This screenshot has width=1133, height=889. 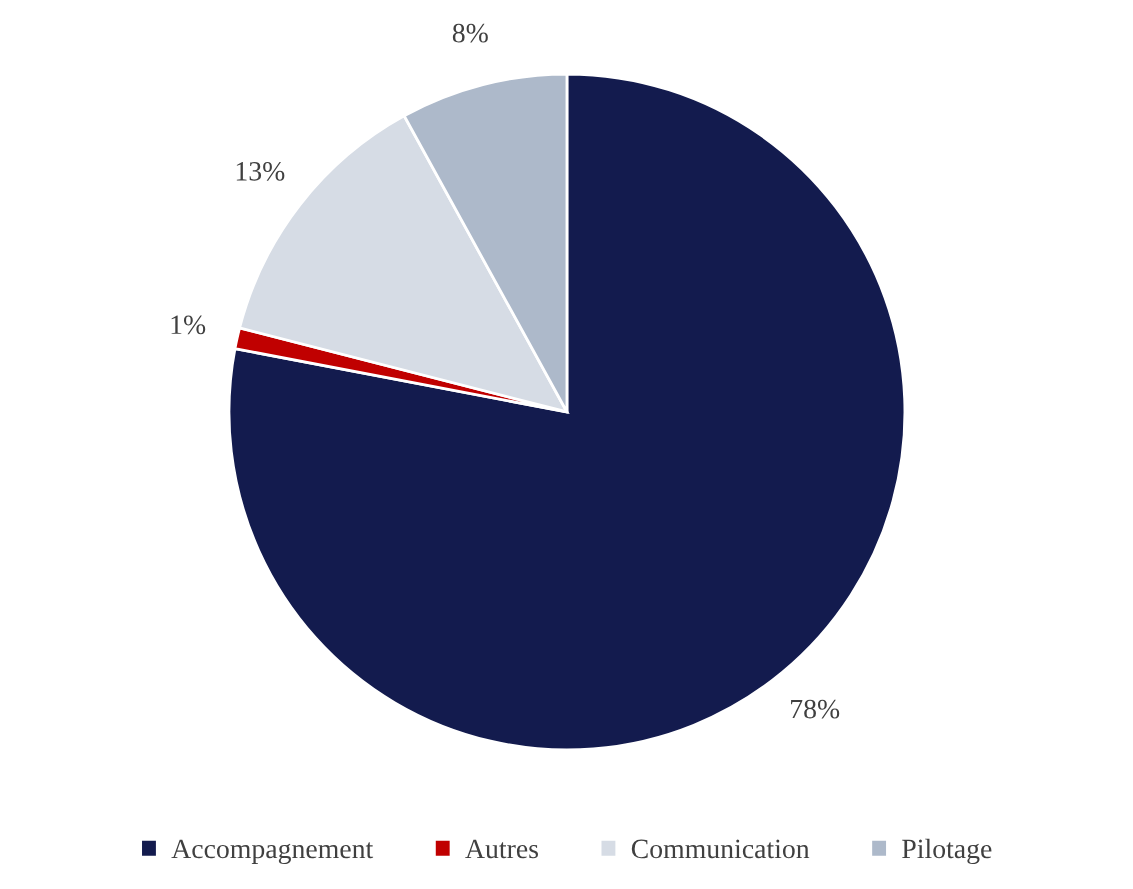 What do you see at coordinates (720, 849) in the screenshot?
I see `legend-label: Communication` at bounding box center [720, 849].